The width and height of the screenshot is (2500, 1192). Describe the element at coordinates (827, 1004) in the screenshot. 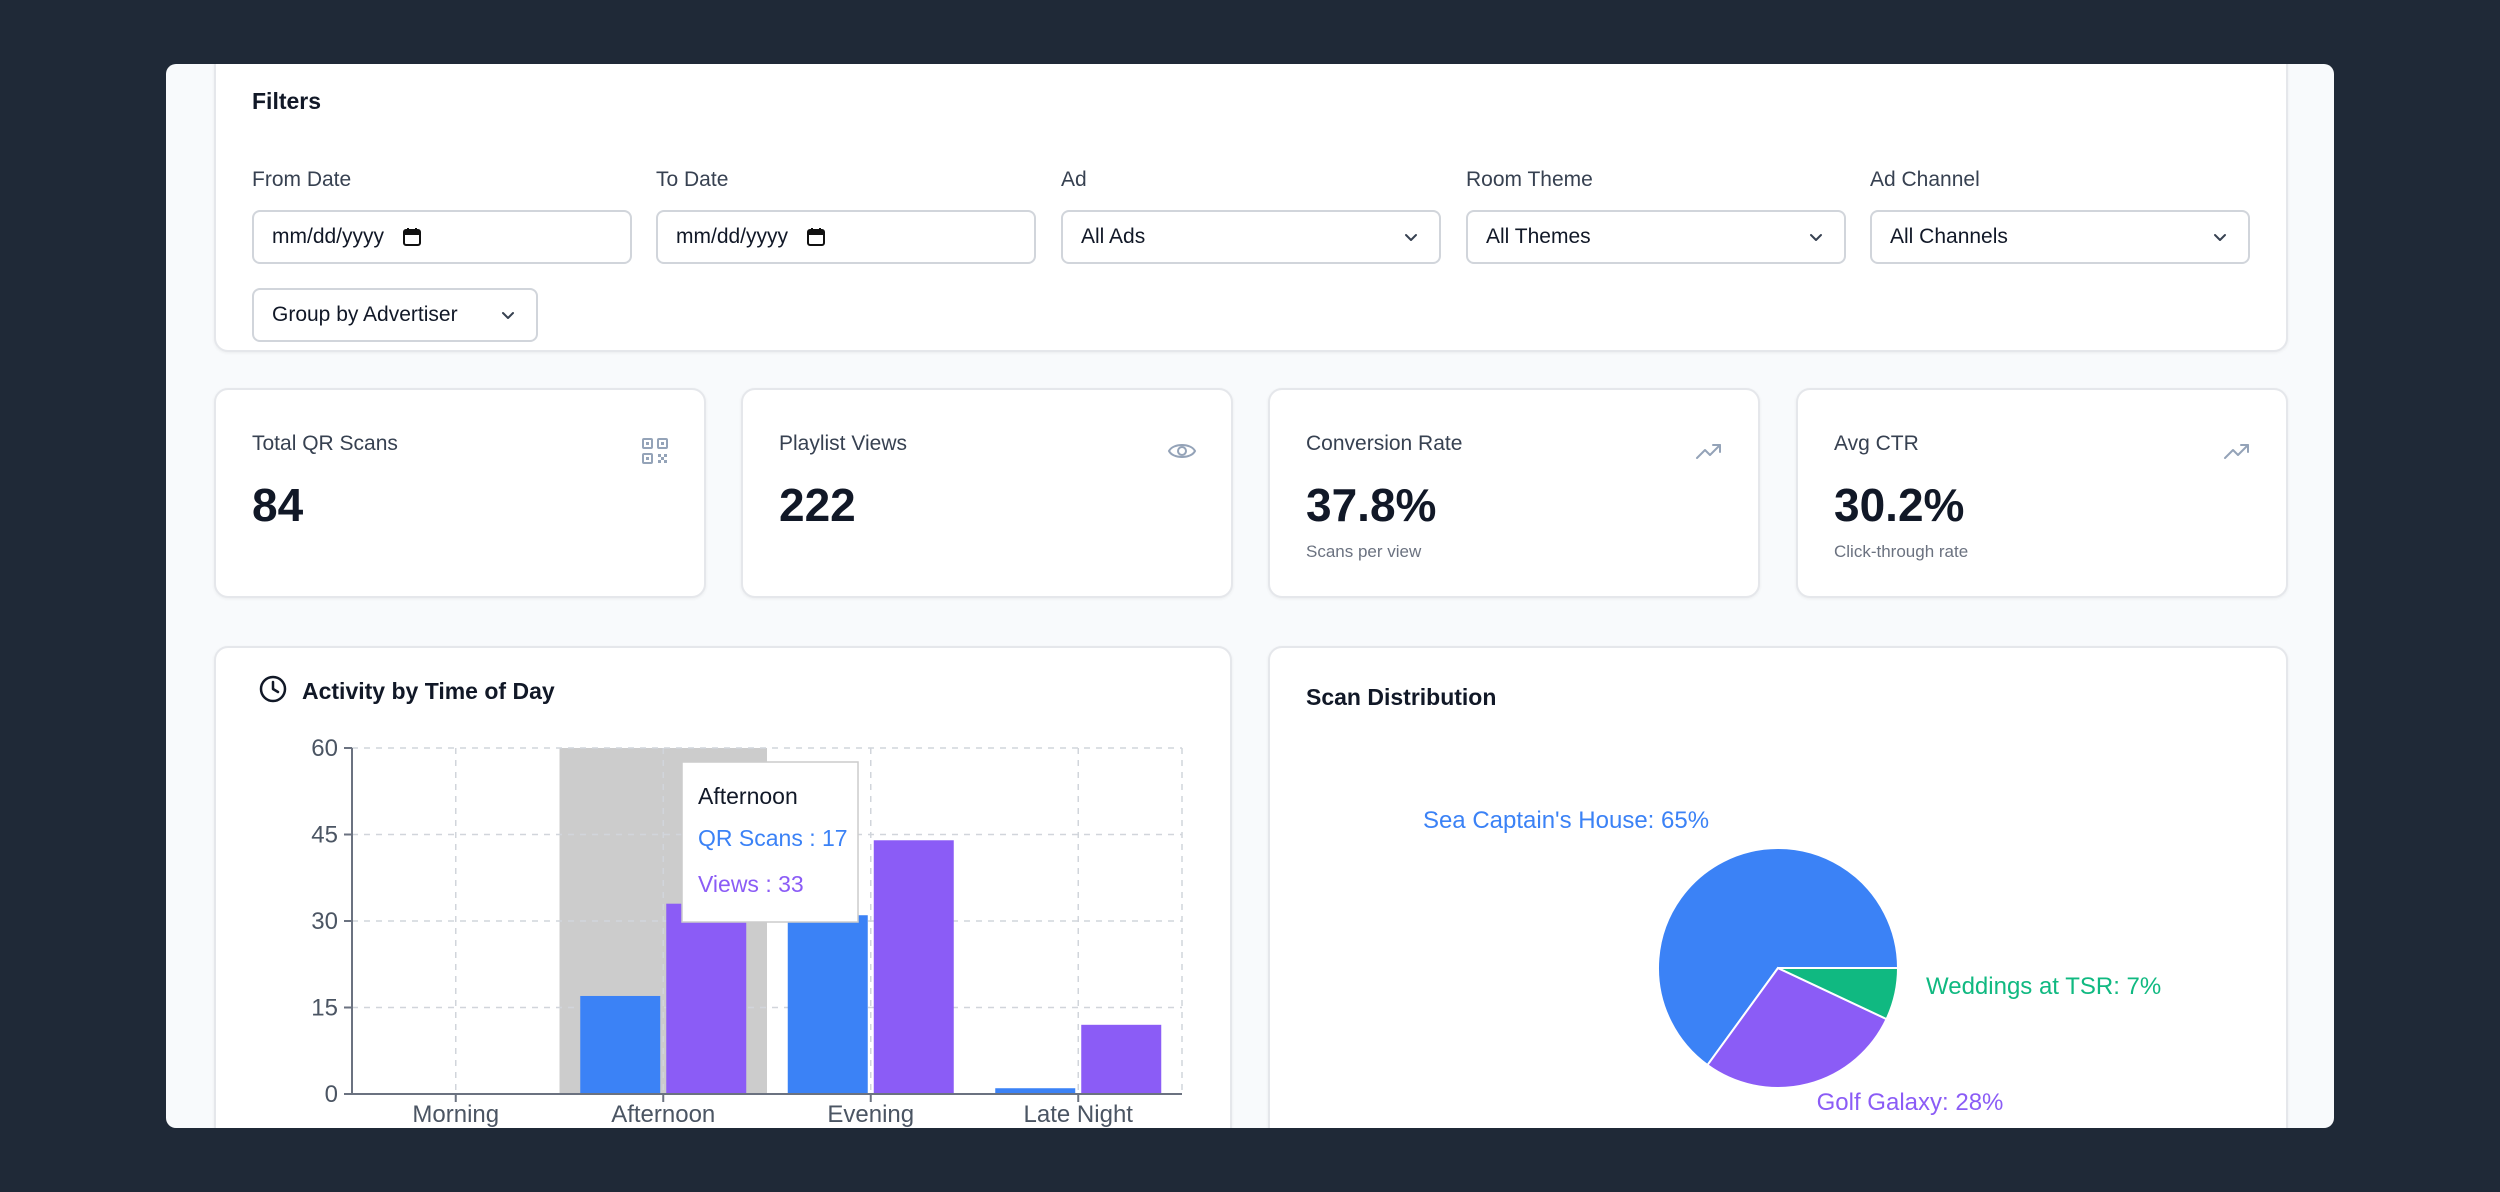

I see `bar-qr-scans-evening` at that location.